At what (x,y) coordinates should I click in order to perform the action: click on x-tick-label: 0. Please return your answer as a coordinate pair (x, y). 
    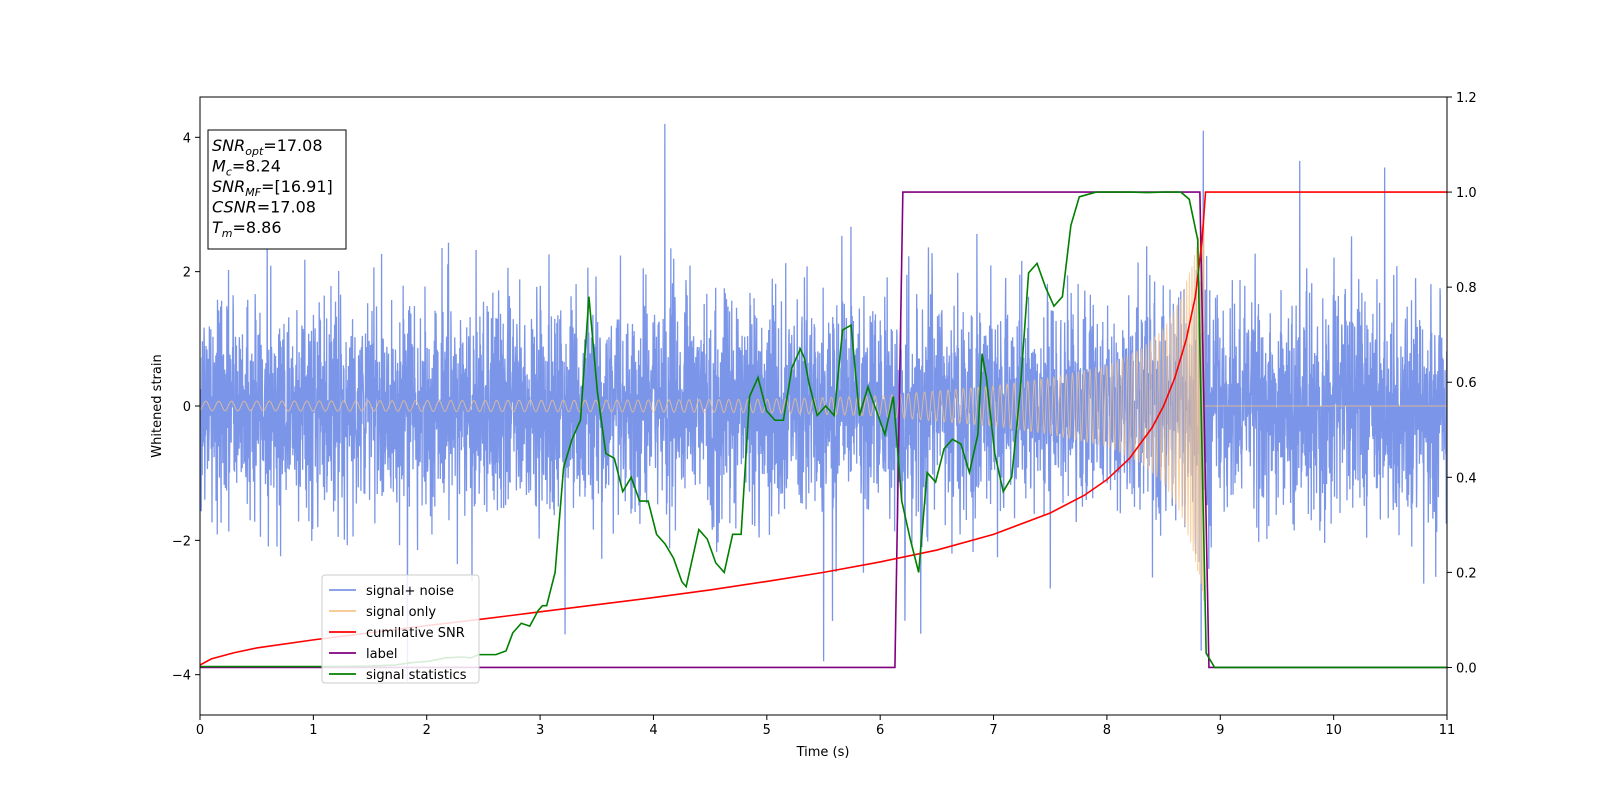
    Looking at the image, I should click on (200, 730).